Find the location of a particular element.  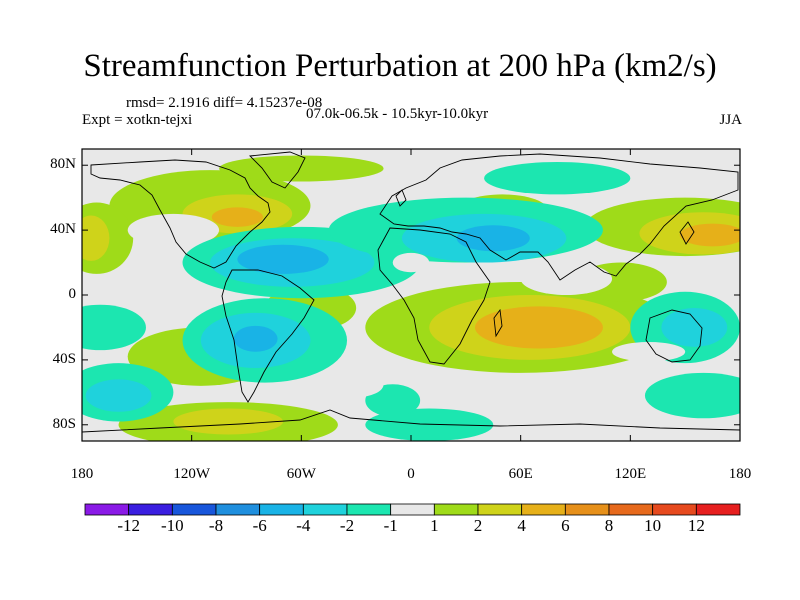

colorbar is located at coordinates (412, 509).